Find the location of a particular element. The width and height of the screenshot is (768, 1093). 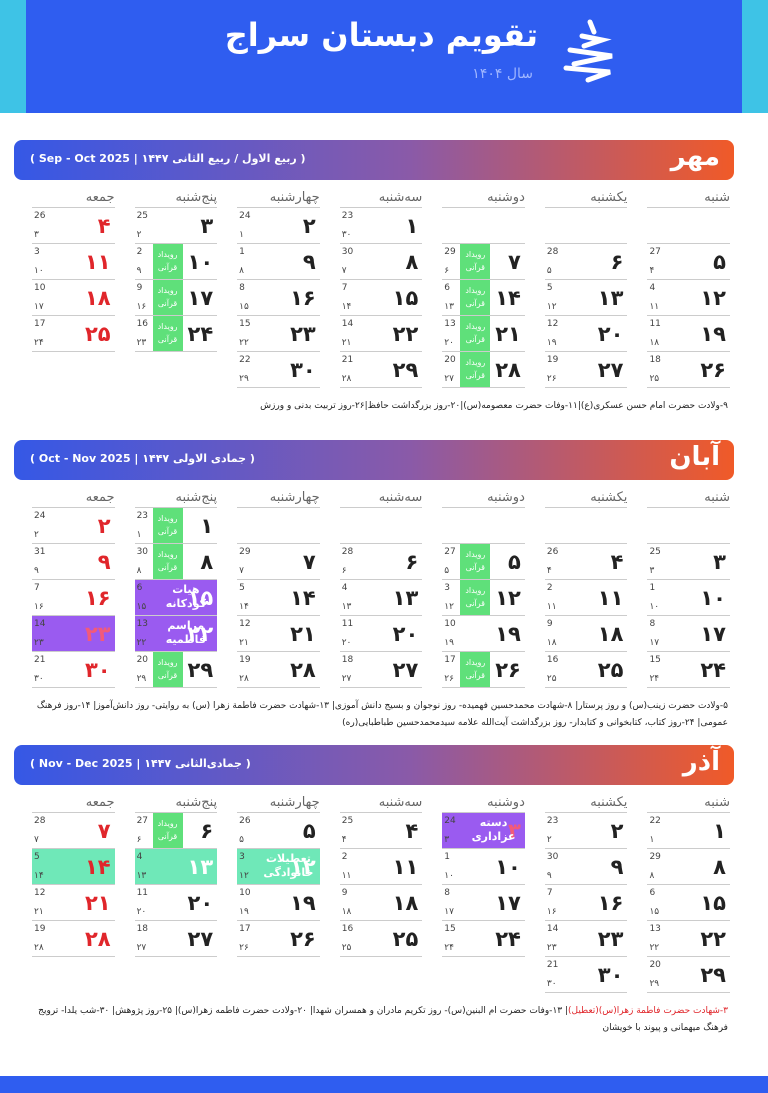

hijri-day: ۲۸ is located at coordinates (244, 679).